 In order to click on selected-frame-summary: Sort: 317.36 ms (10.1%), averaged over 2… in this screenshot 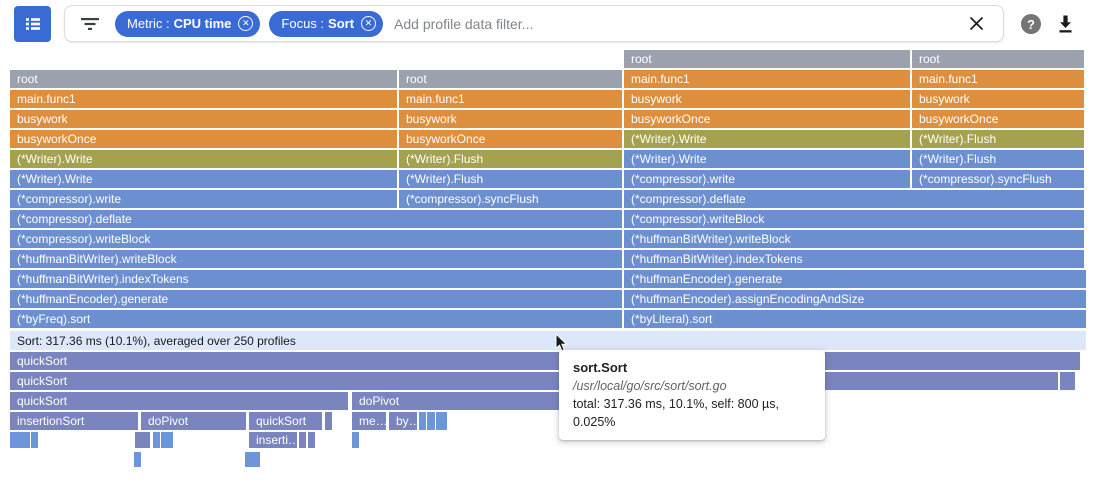, I will do `click(548, 340)`.